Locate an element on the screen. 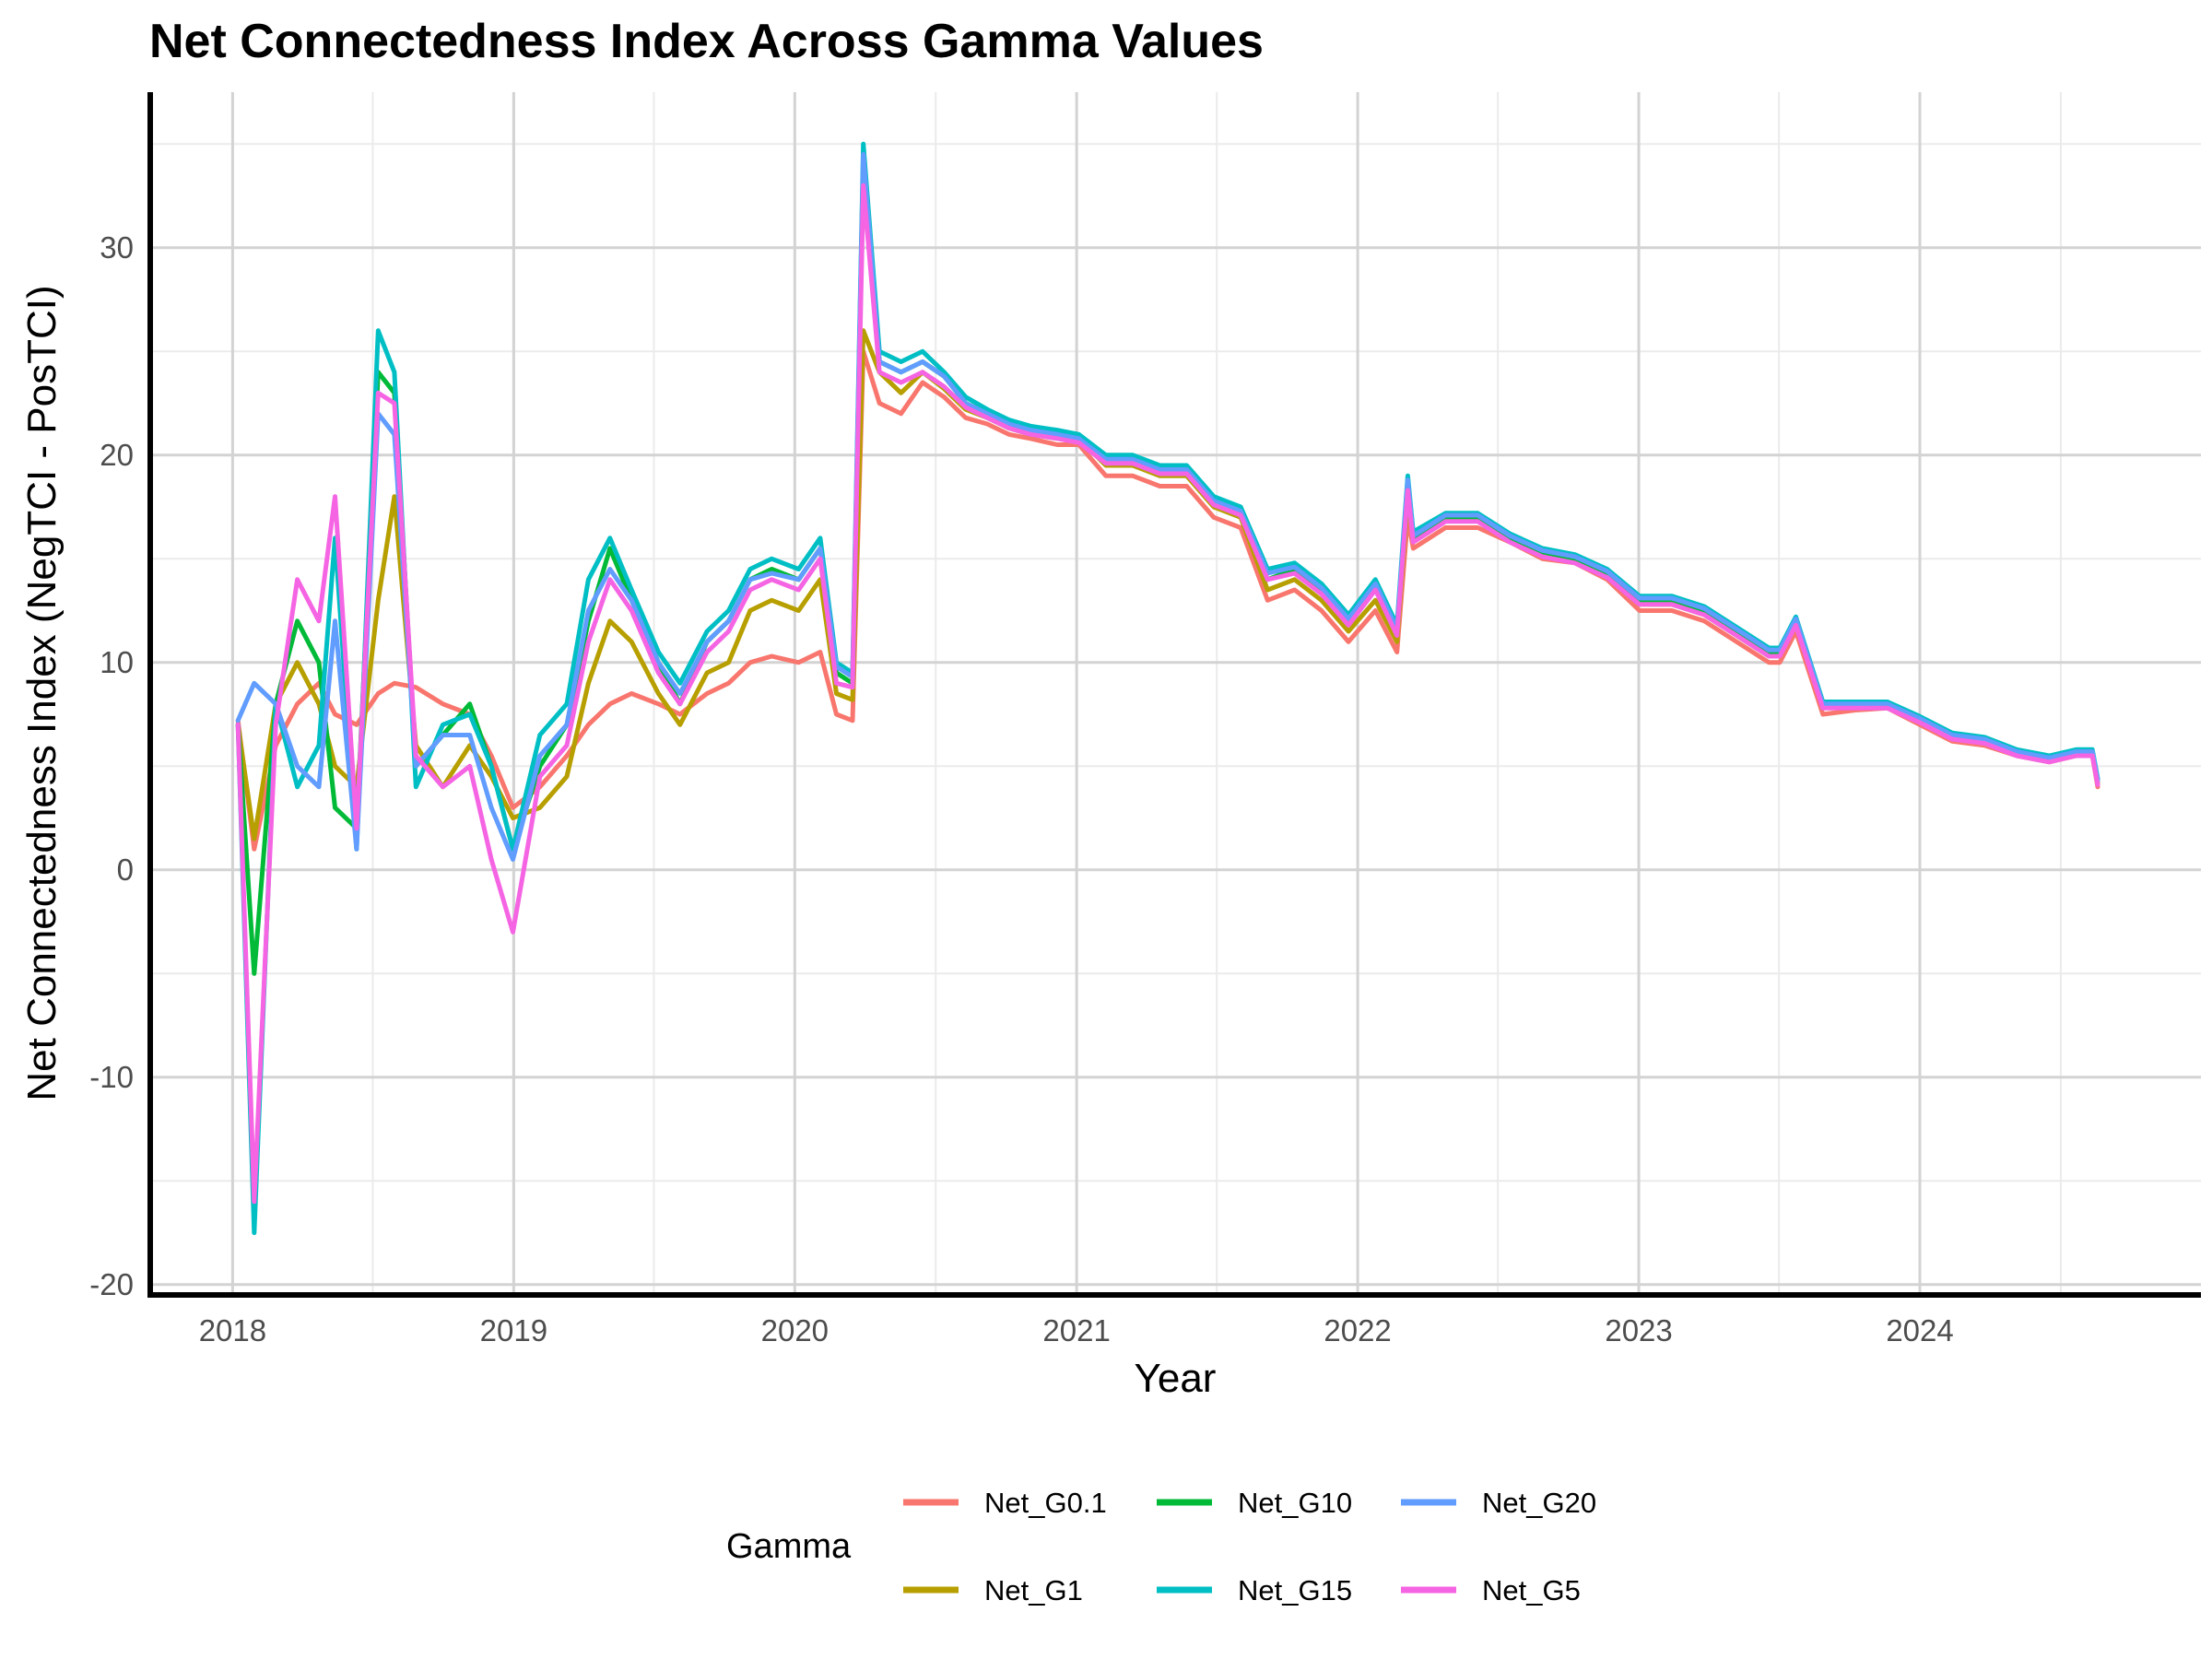 This screenshot has width=2212, height=1659. y-tick-label: 0 is located at coordinates (125, 870).